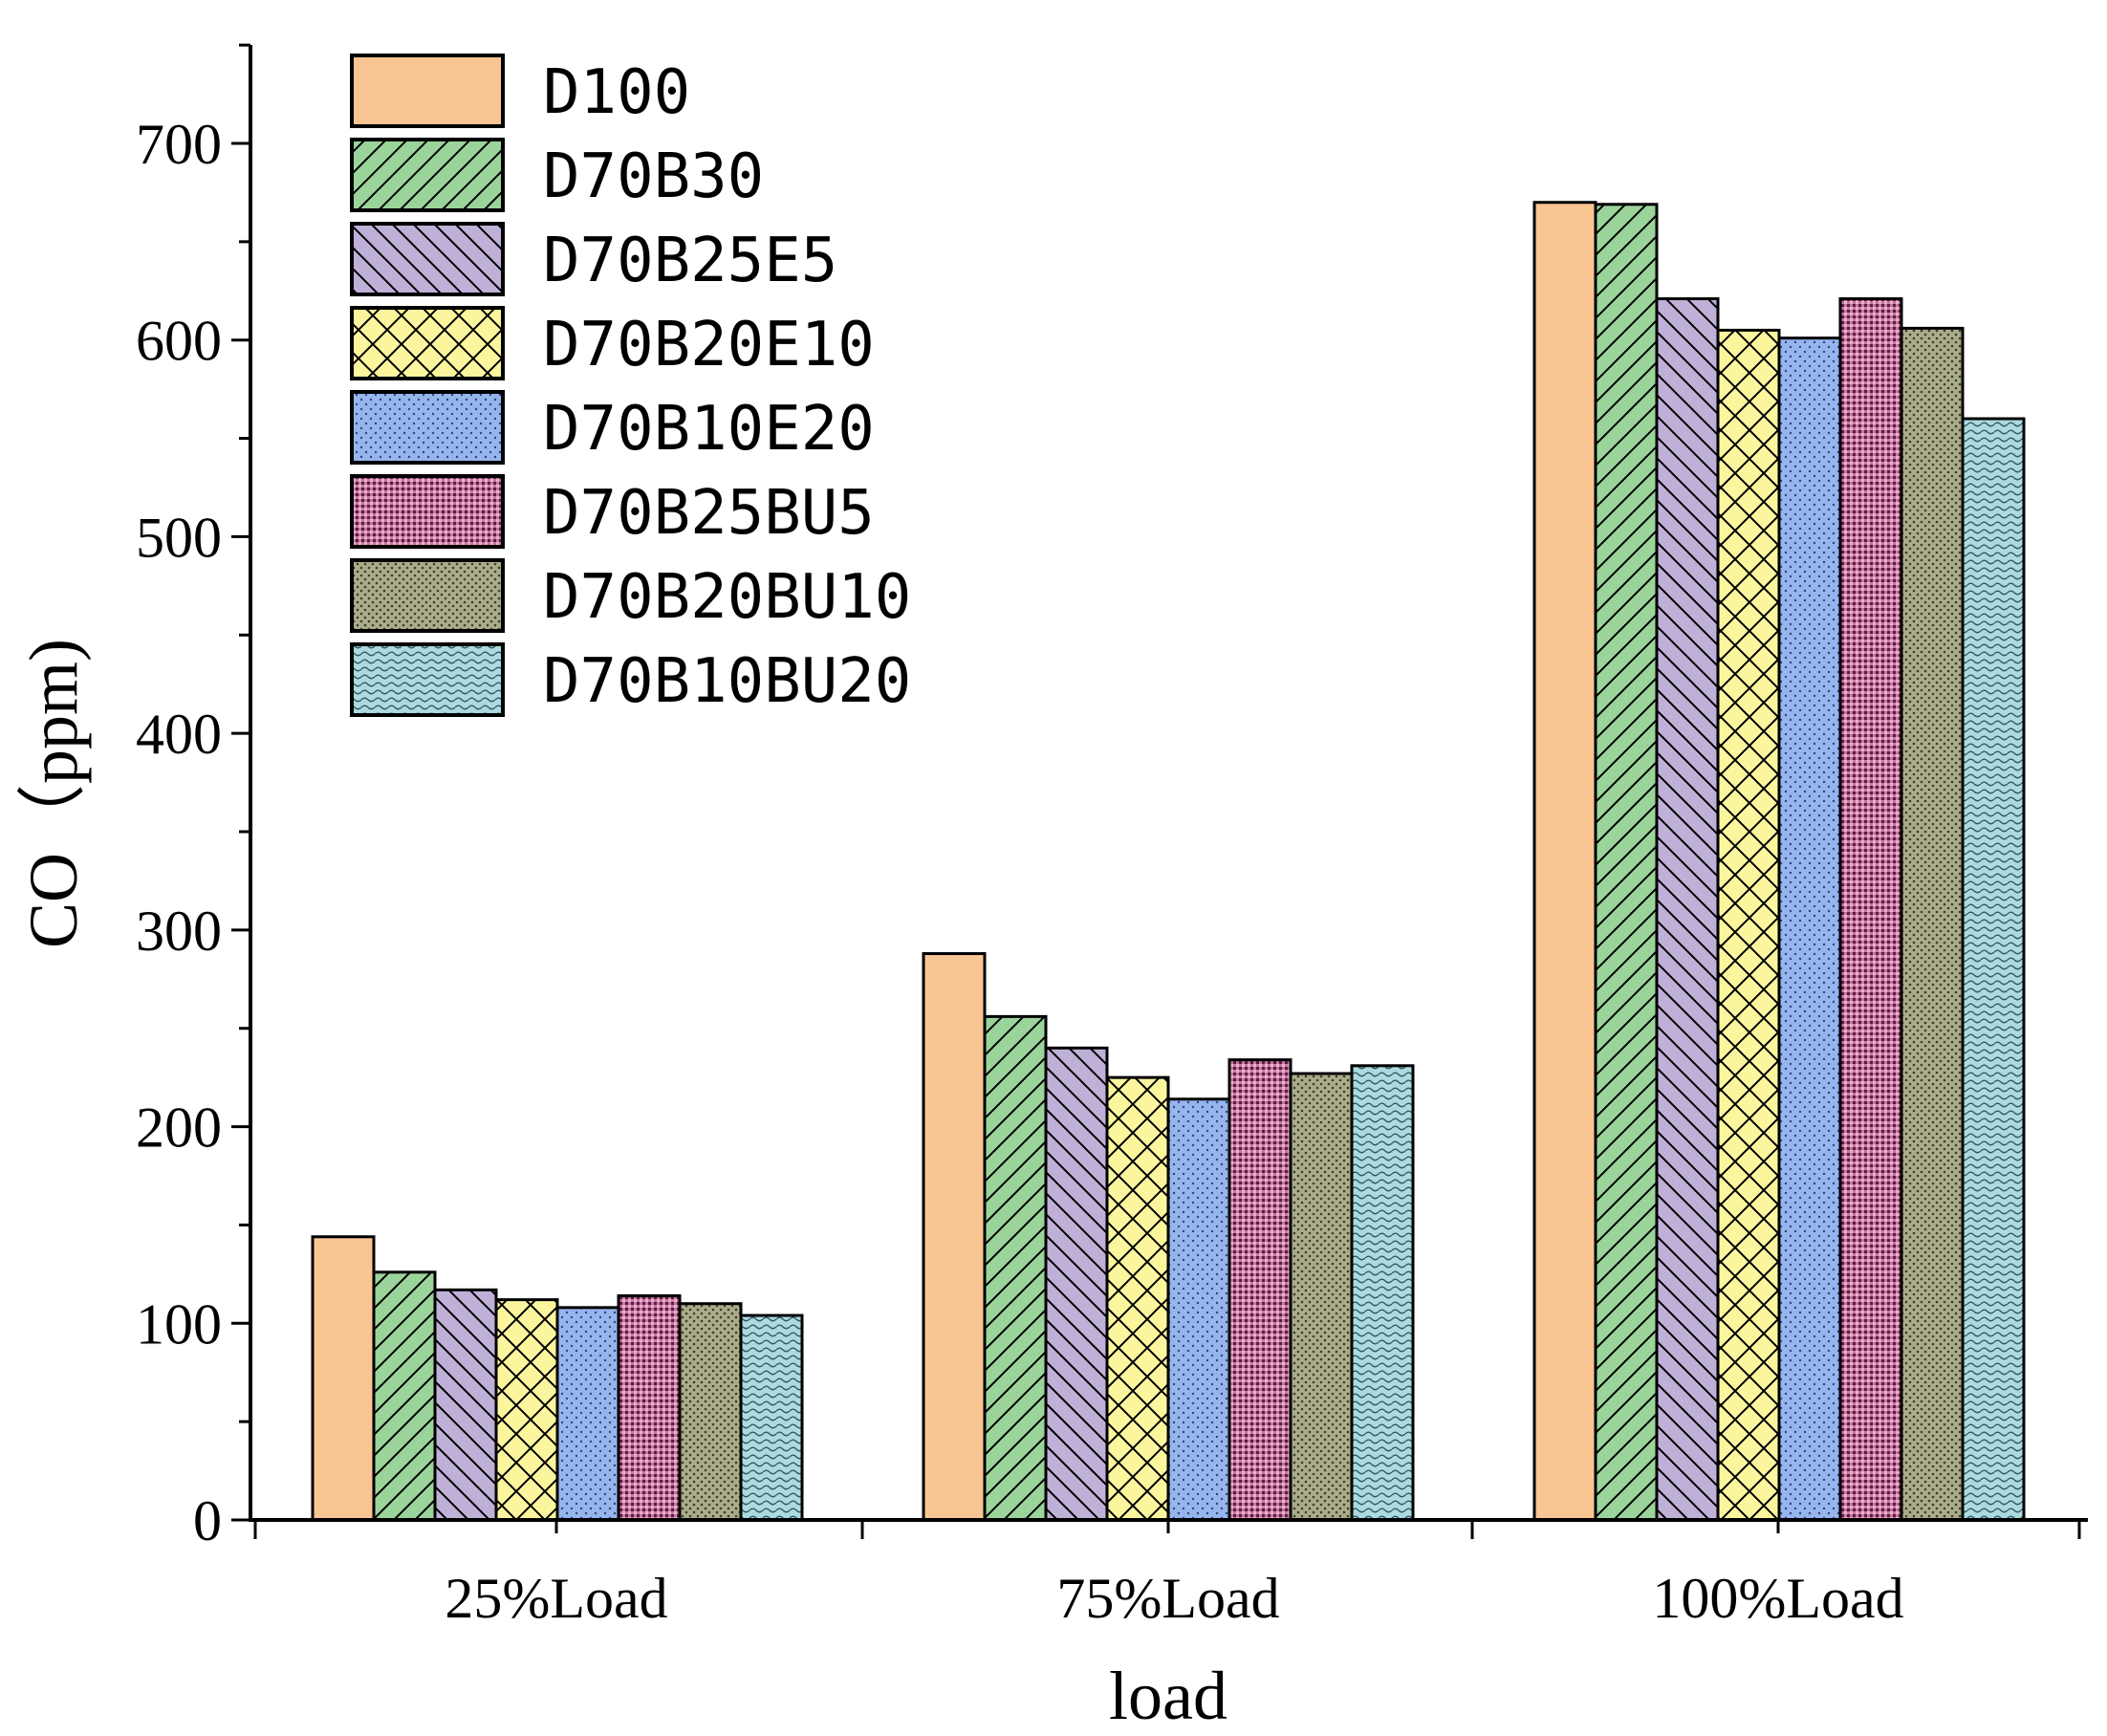 The height and width of the screenshot is (1736, 2107). Describe the element at coordinates (427, 595) in the screenshot. I see `legend-swatch-D70B20BU10` at that location.